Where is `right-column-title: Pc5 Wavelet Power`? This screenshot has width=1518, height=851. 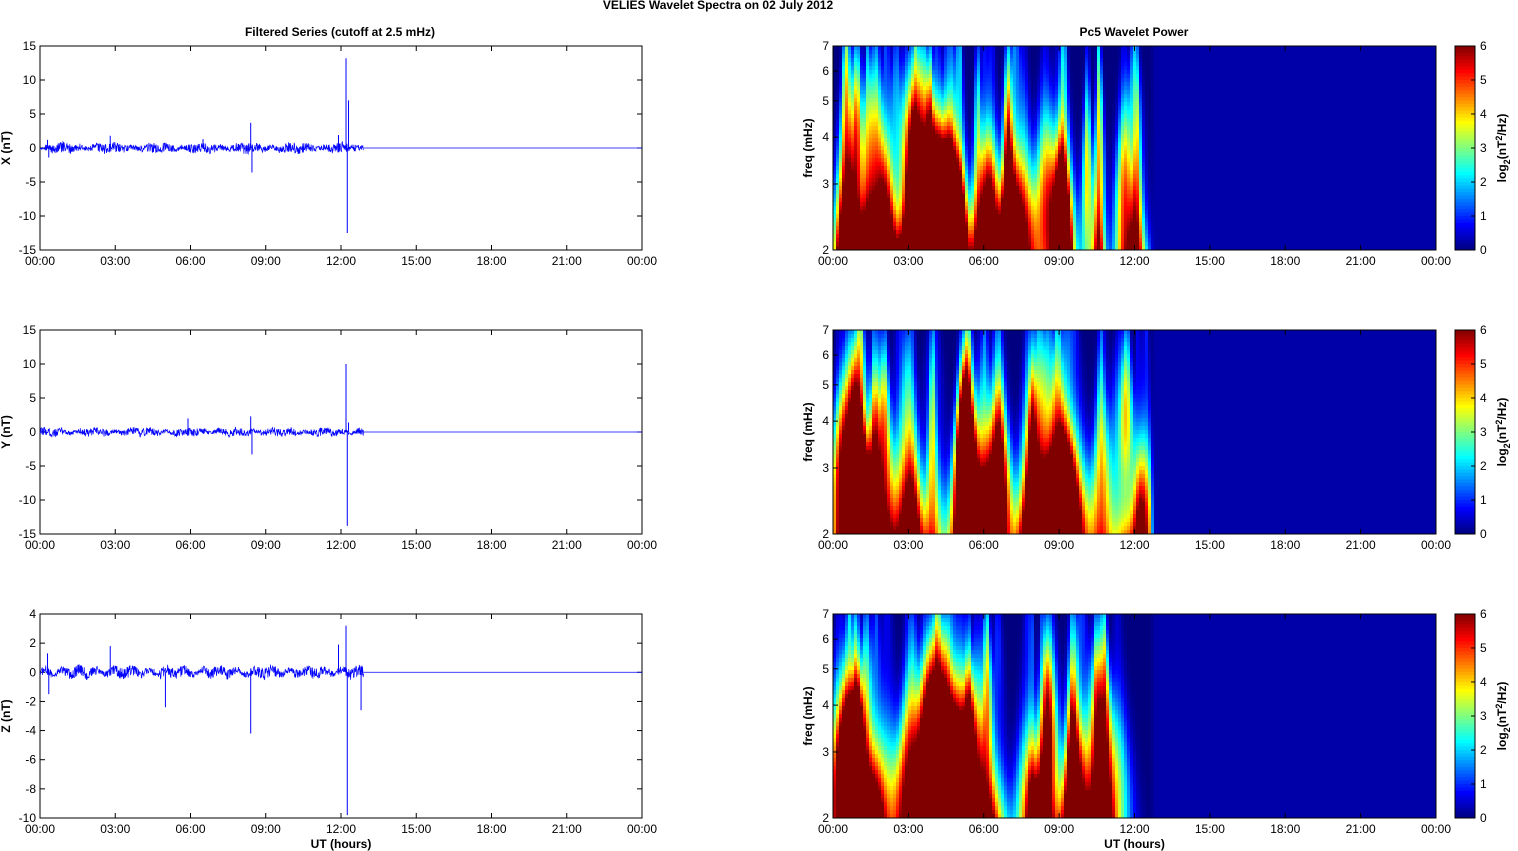 right-column-title: Pc5 Wavelet Power is located at coordinates (1134, 32).